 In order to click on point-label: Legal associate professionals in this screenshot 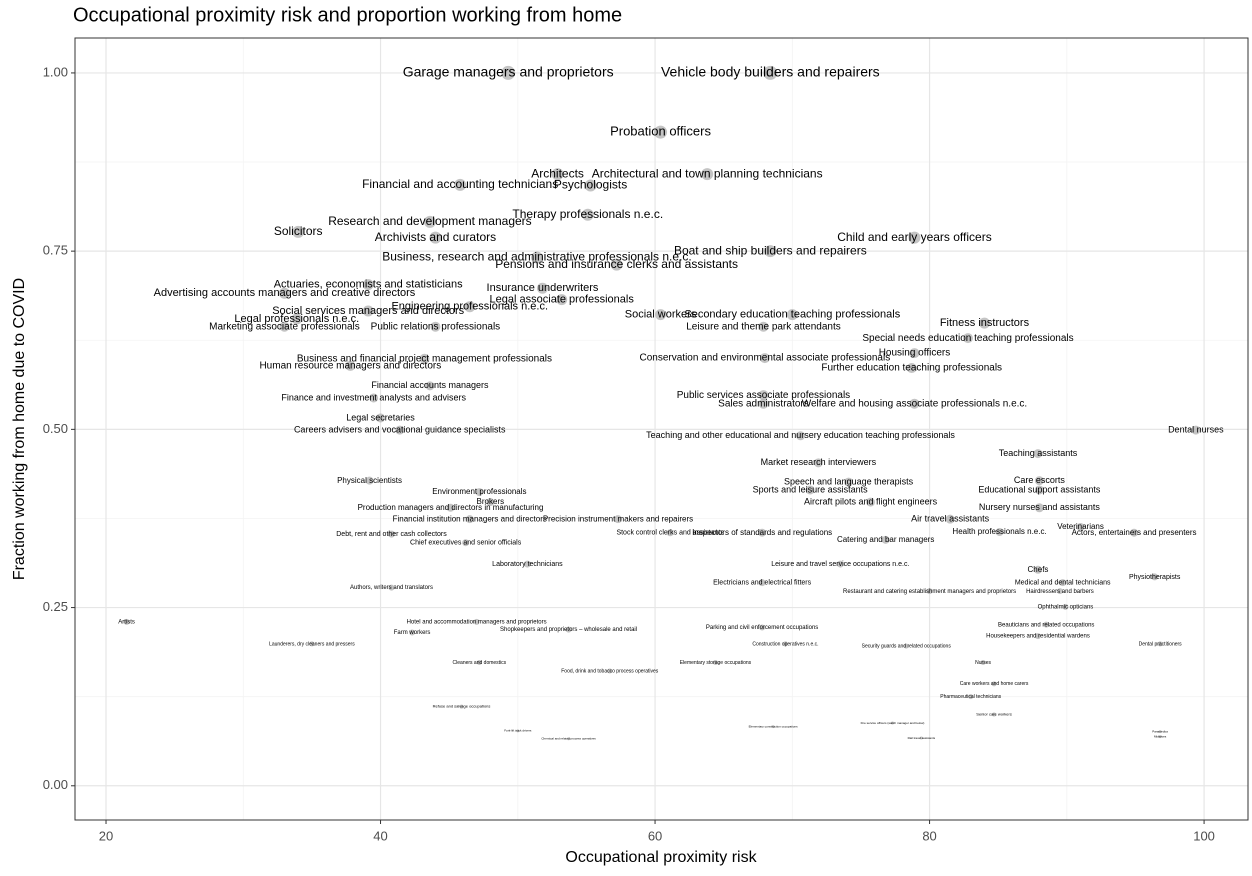, I will do `click(562, 300)`.